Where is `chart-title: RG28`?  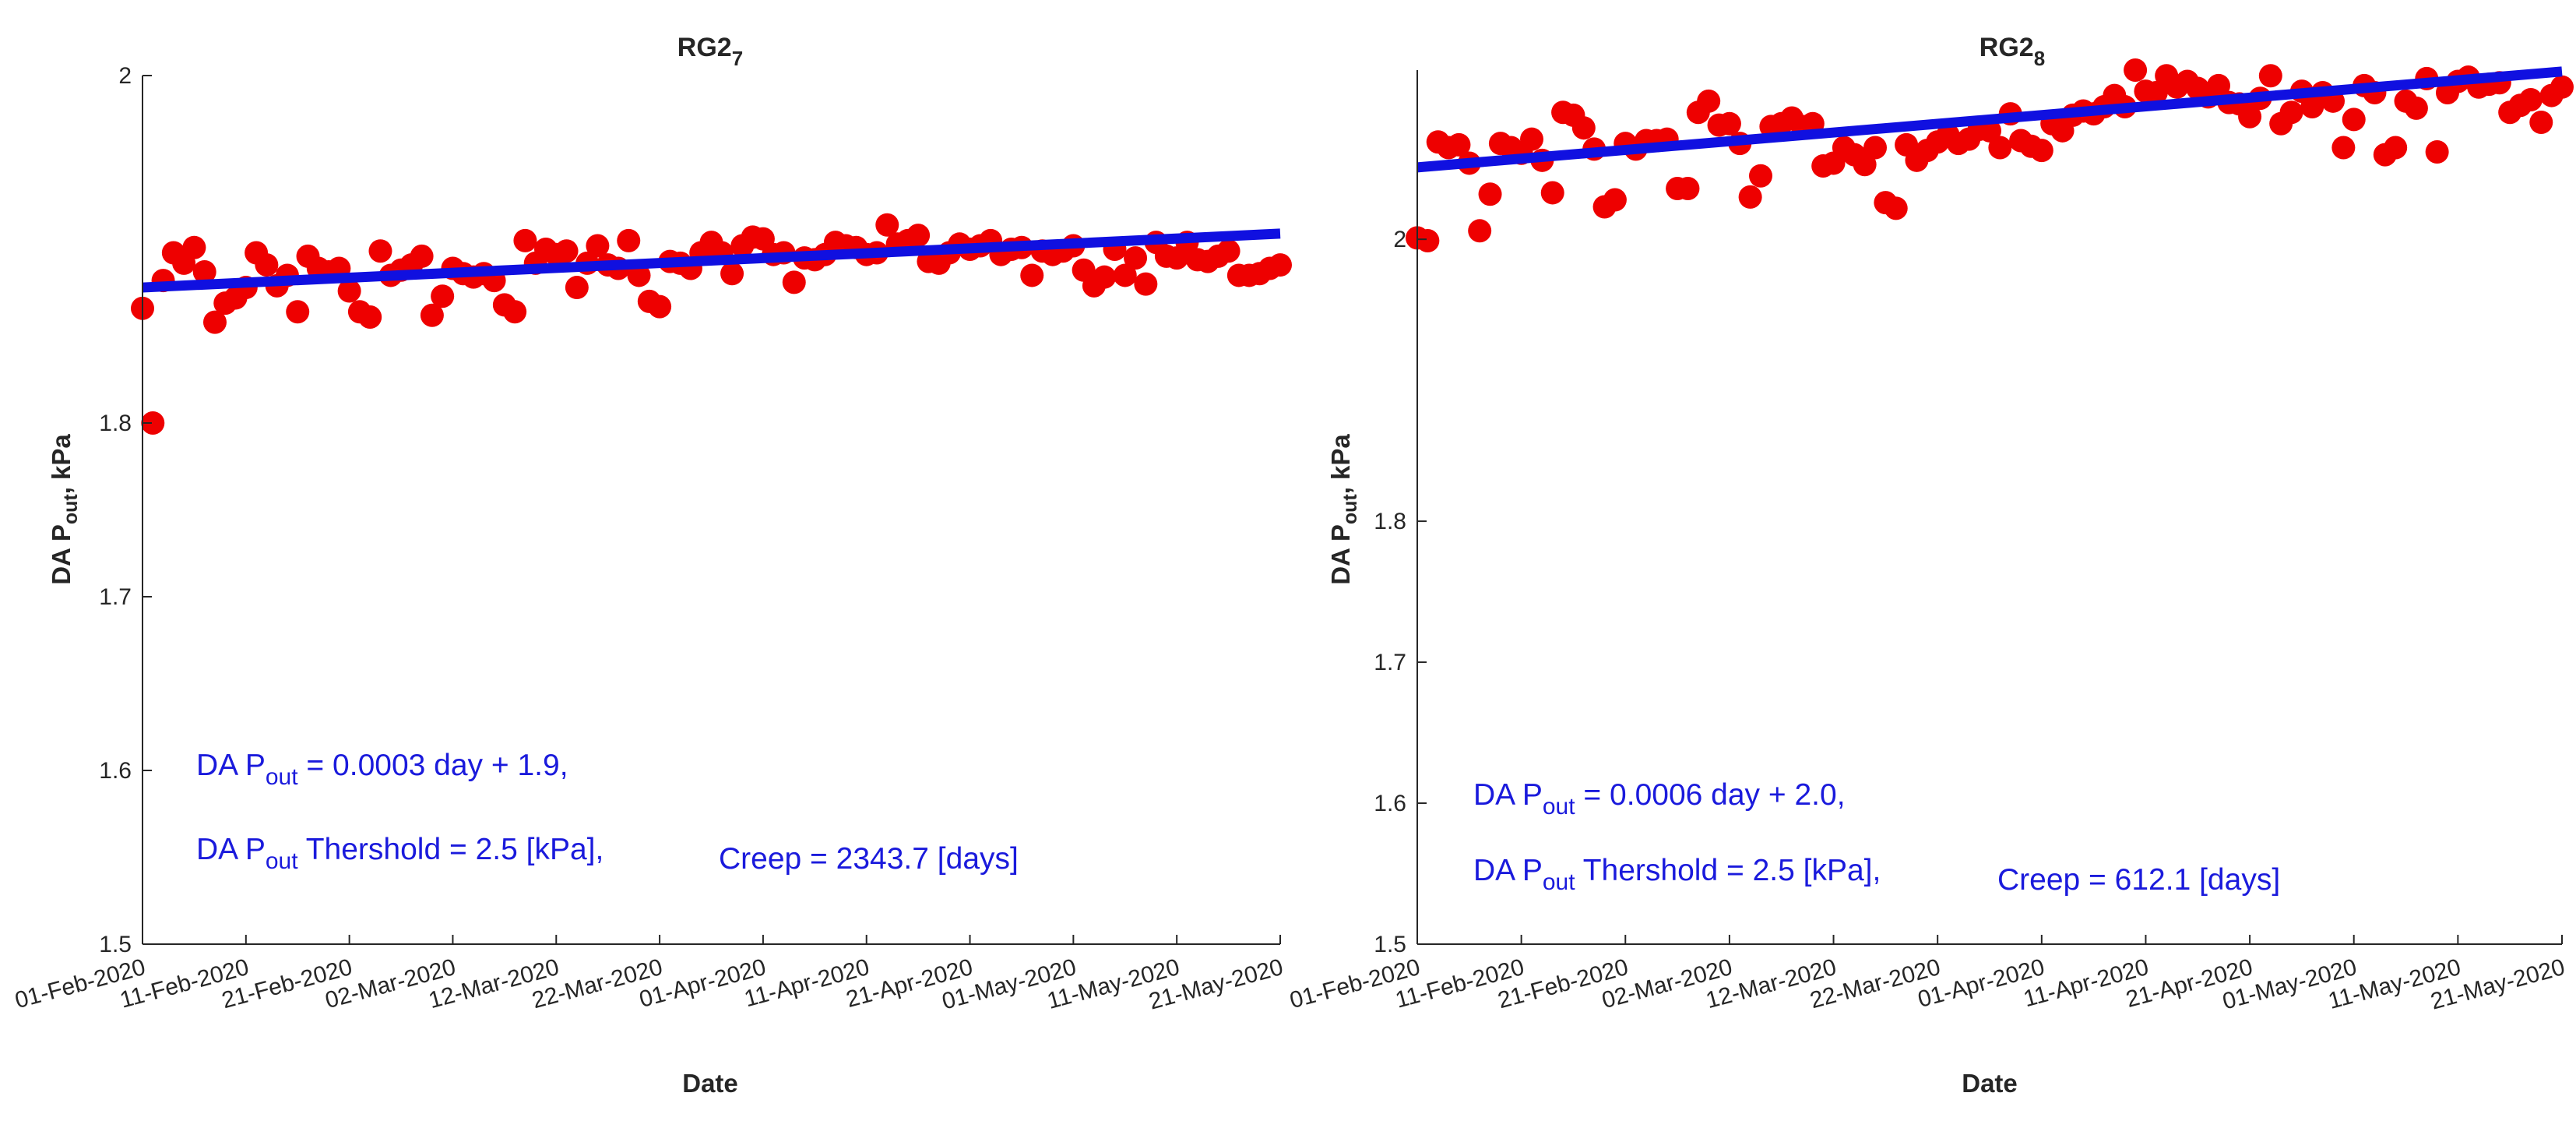 chart-title: RG28 is located at coordinates (2012, 51).